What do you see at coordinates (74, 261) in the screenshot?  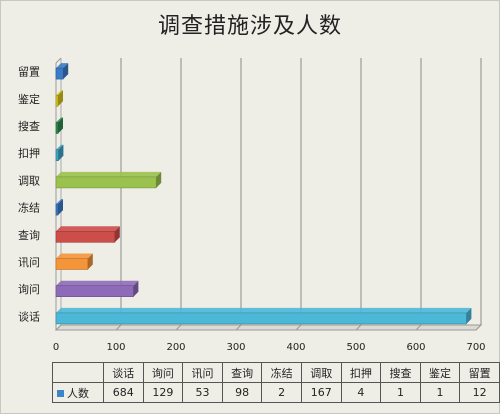 I see `bar-讯问` at bounding box center [74, 261].